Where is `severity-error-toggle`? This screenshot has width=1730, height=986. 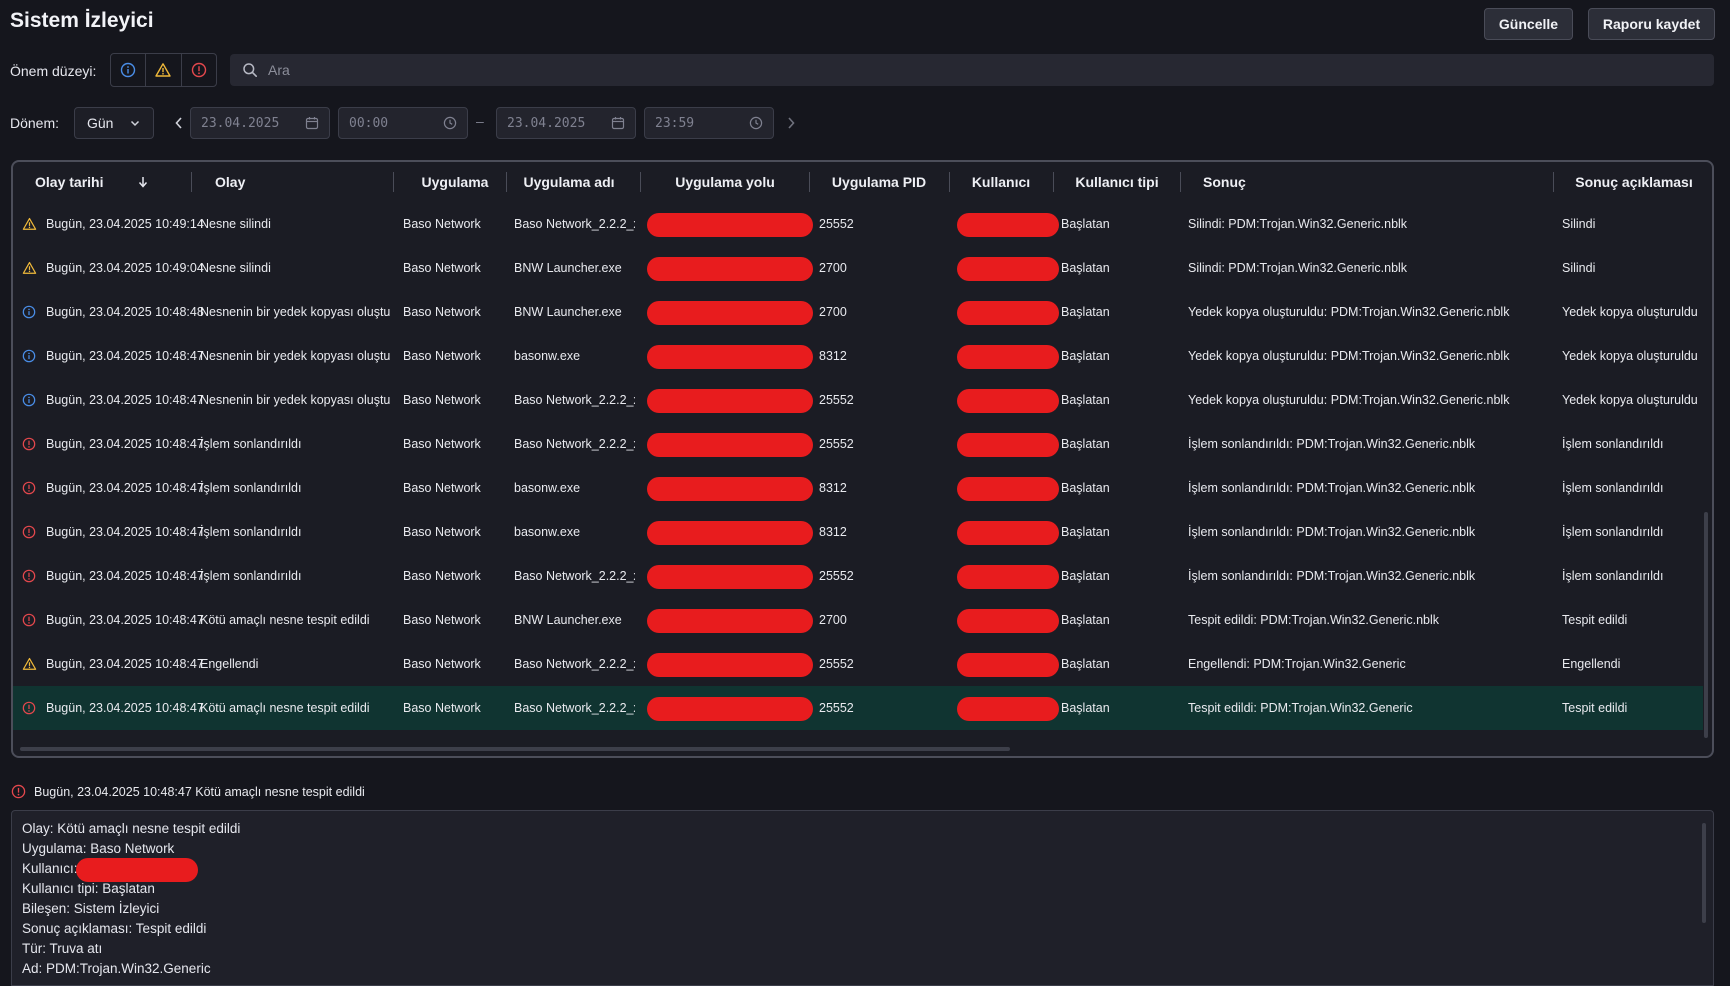 severity-error-toggle is located at coordinates (199, 70).